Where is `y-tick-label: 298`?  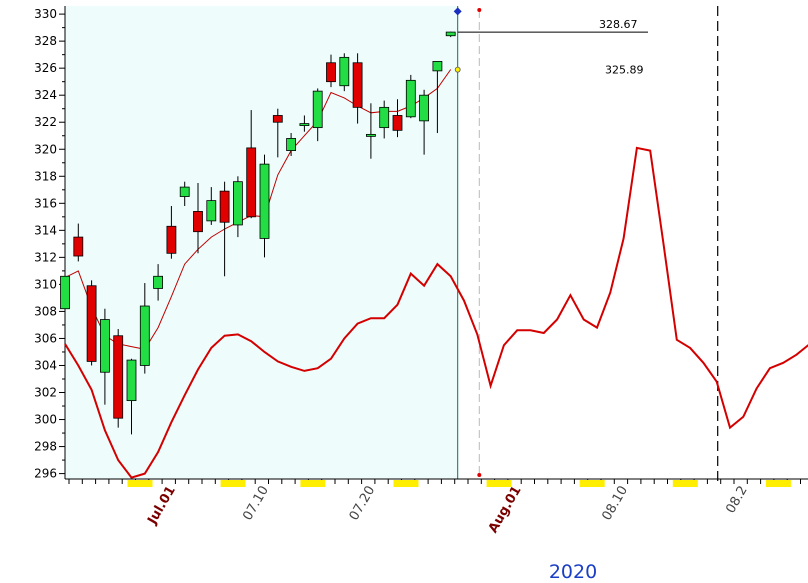
y-tick-label: 298 is located at coordinates (45, 447).